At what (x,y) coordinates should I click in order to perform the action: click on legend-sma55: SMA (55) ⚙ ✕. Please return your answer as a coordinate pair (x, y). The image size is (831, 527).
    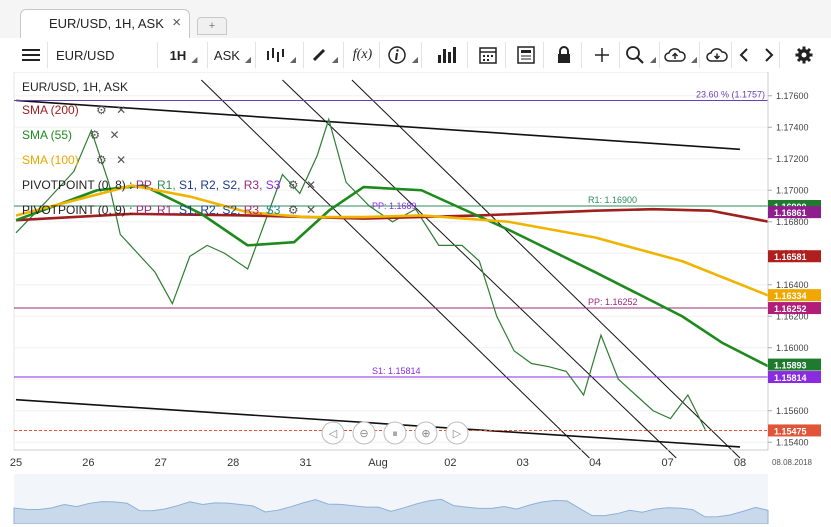
    Looking at the image, I should click on (71, 135).